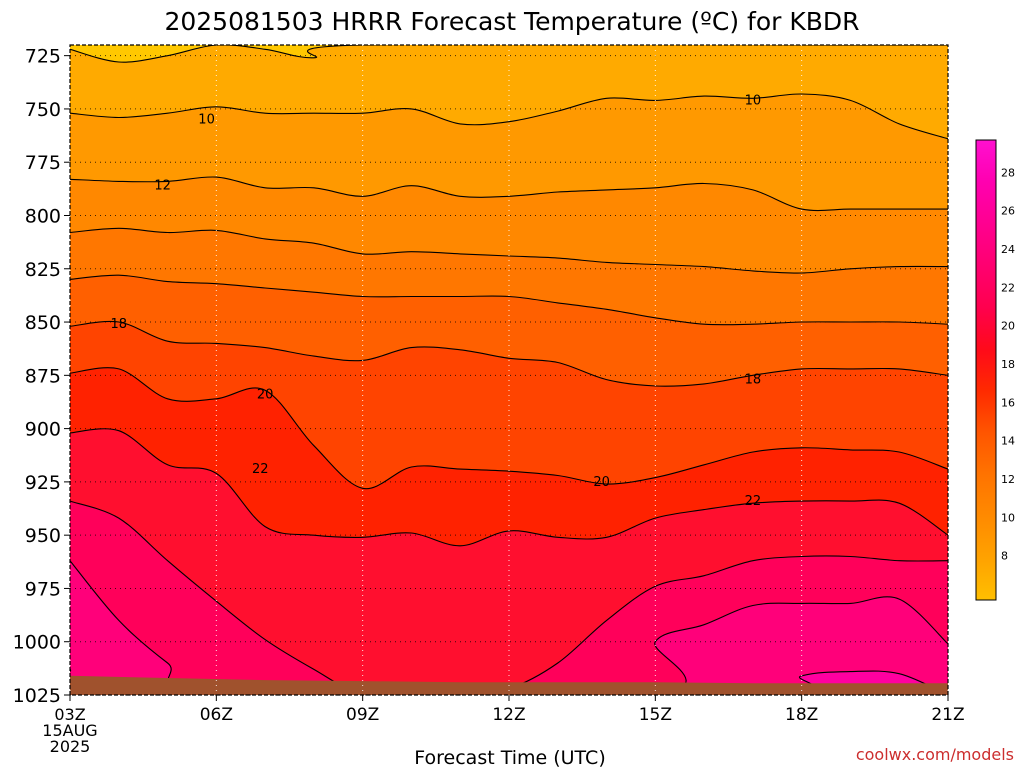 The image size is (1024, 768). What do you see at coordinates (1008, 287) in the screenshot?
I see `colorbar-label-22: 22` at bounding box center [1008, 287].